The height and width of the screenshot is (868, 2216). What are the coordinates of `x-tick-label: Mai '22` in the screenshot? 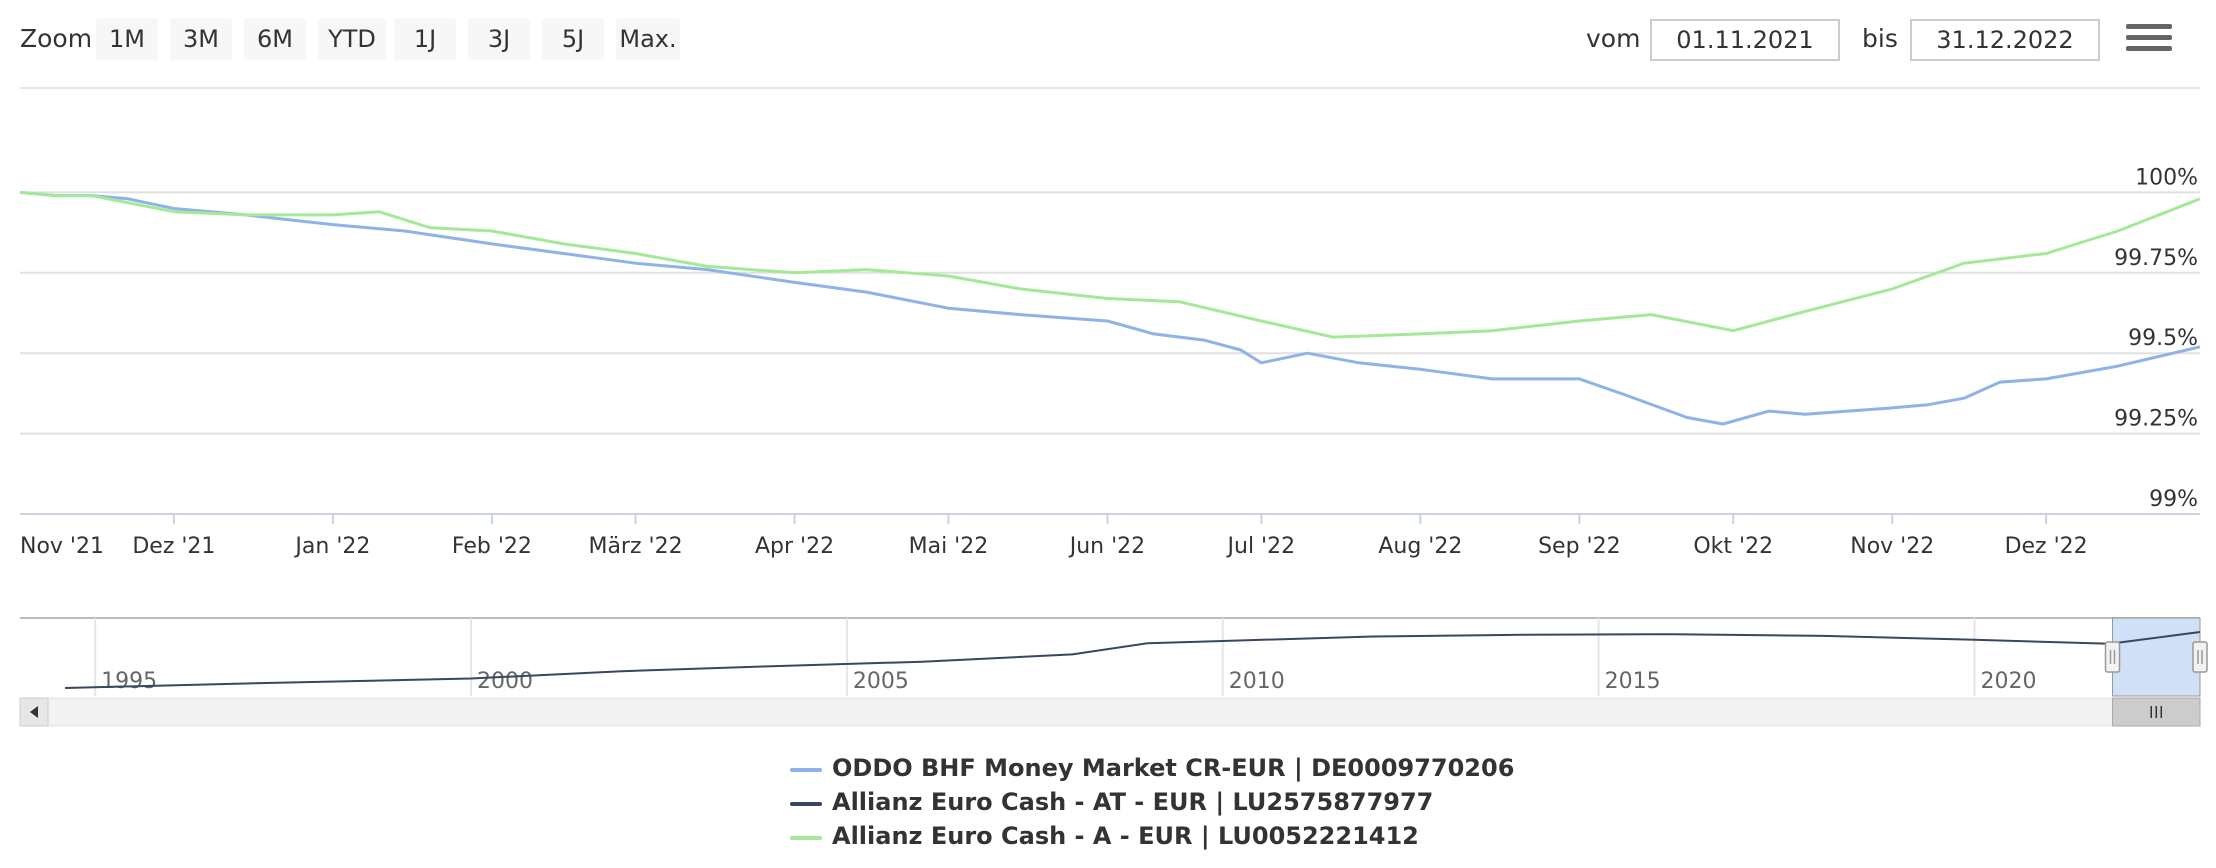 It's located at (949, 546).